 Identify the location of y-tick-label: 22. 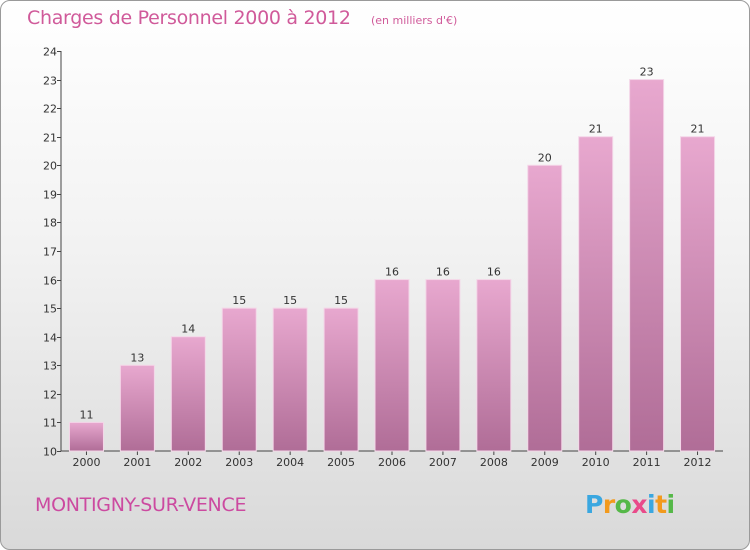
(50, 109).